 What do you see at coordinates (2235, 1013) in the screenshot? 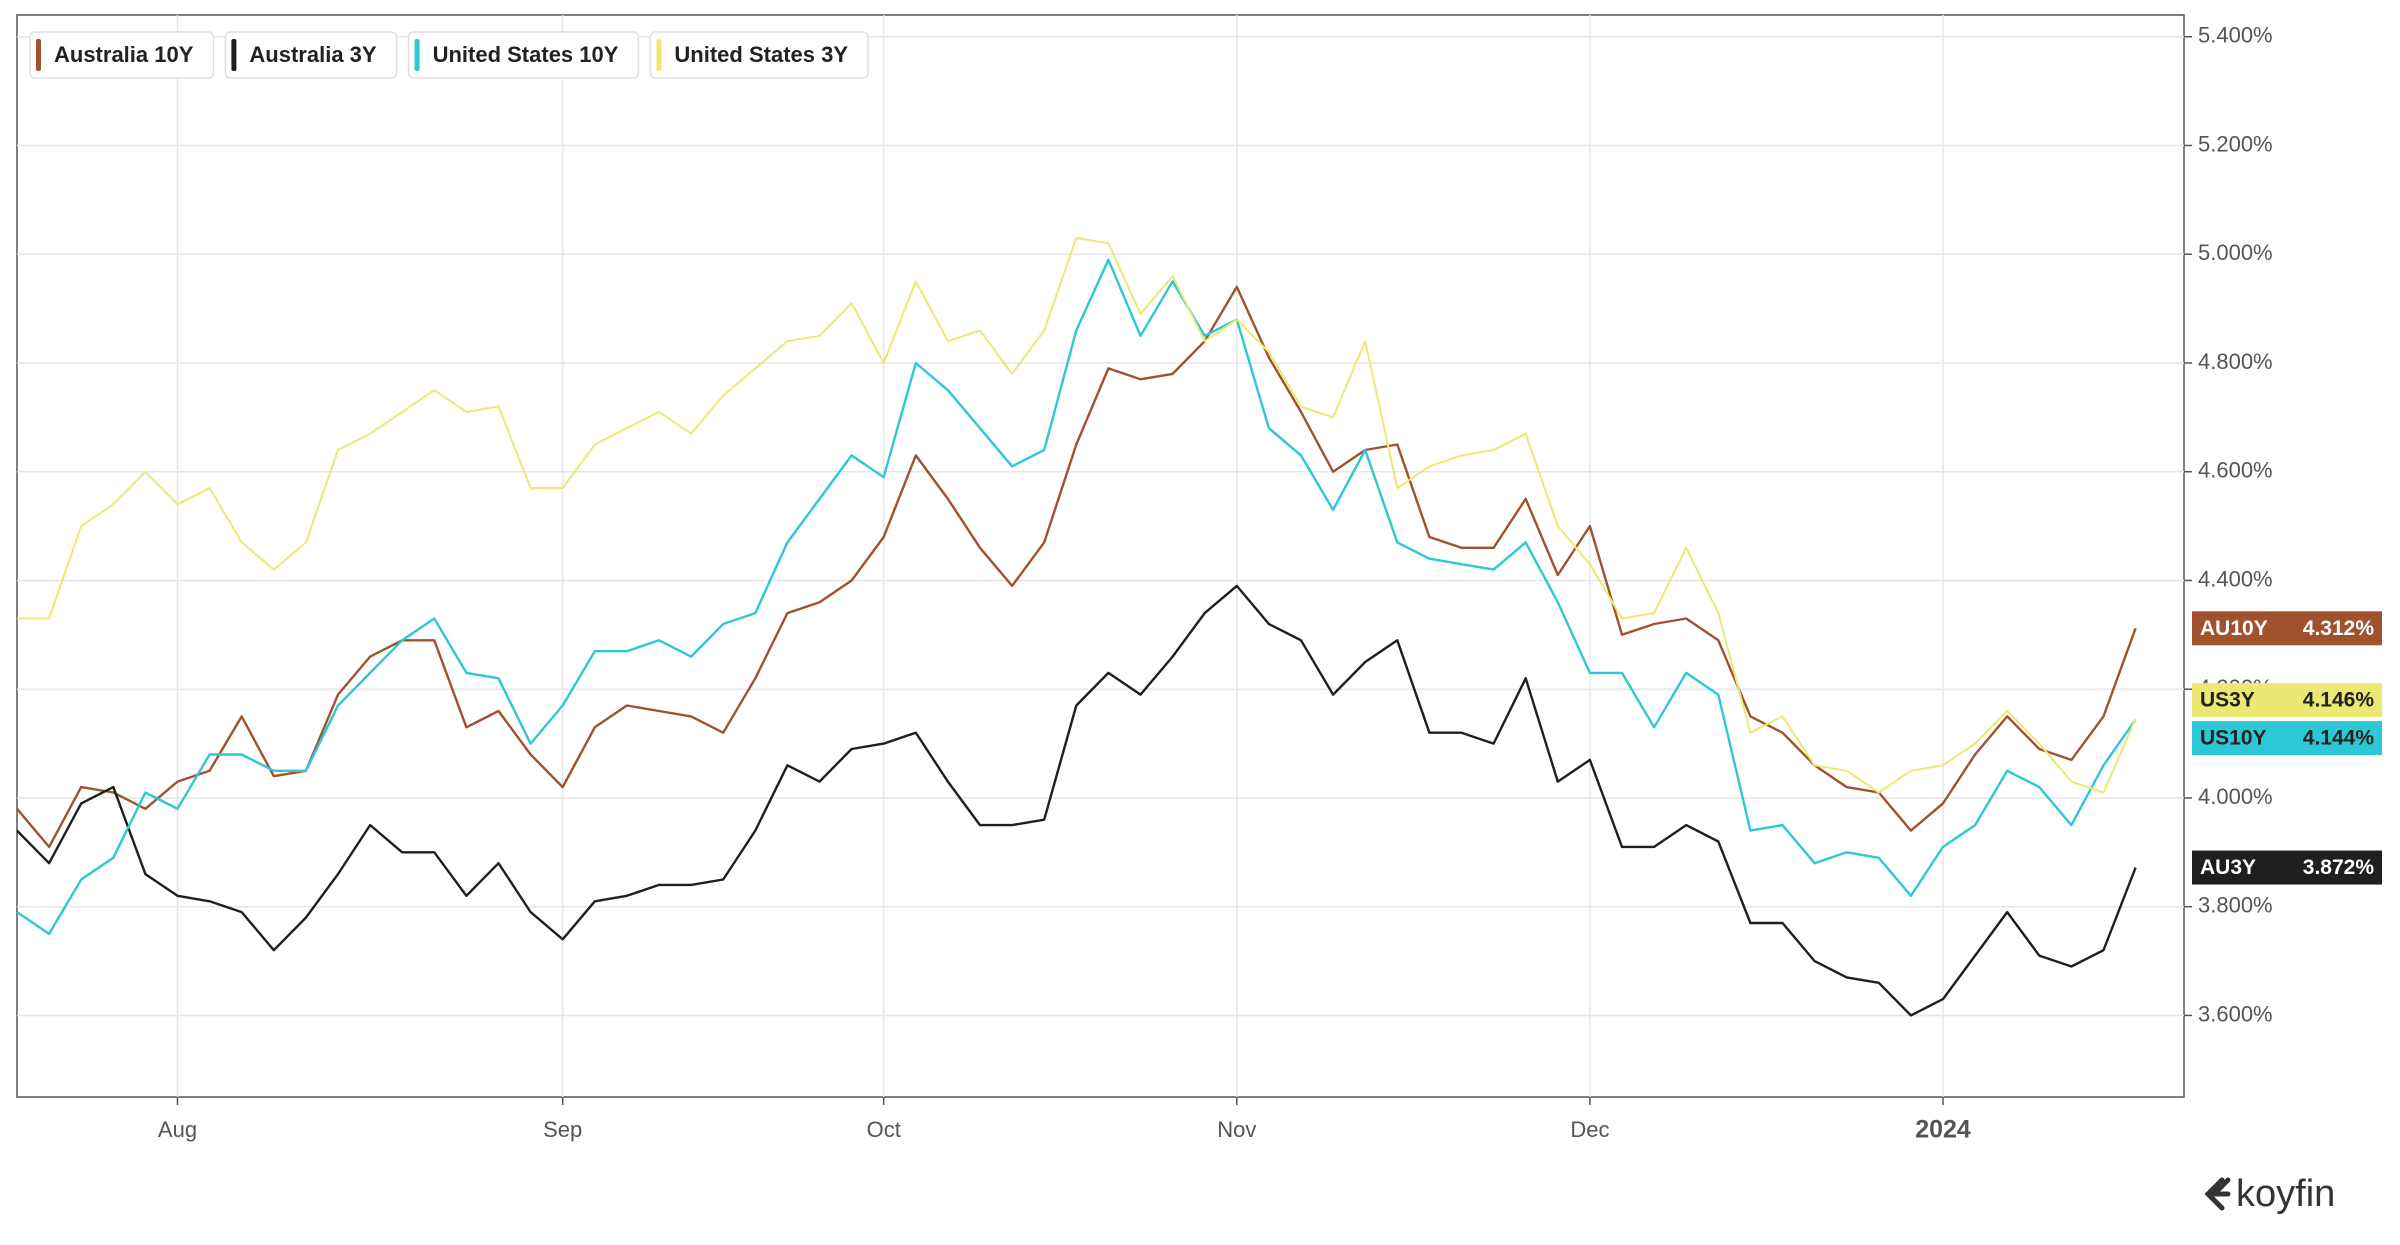
I see `y-tick-label: 3.600%` at bounding box center [2235, 1013].